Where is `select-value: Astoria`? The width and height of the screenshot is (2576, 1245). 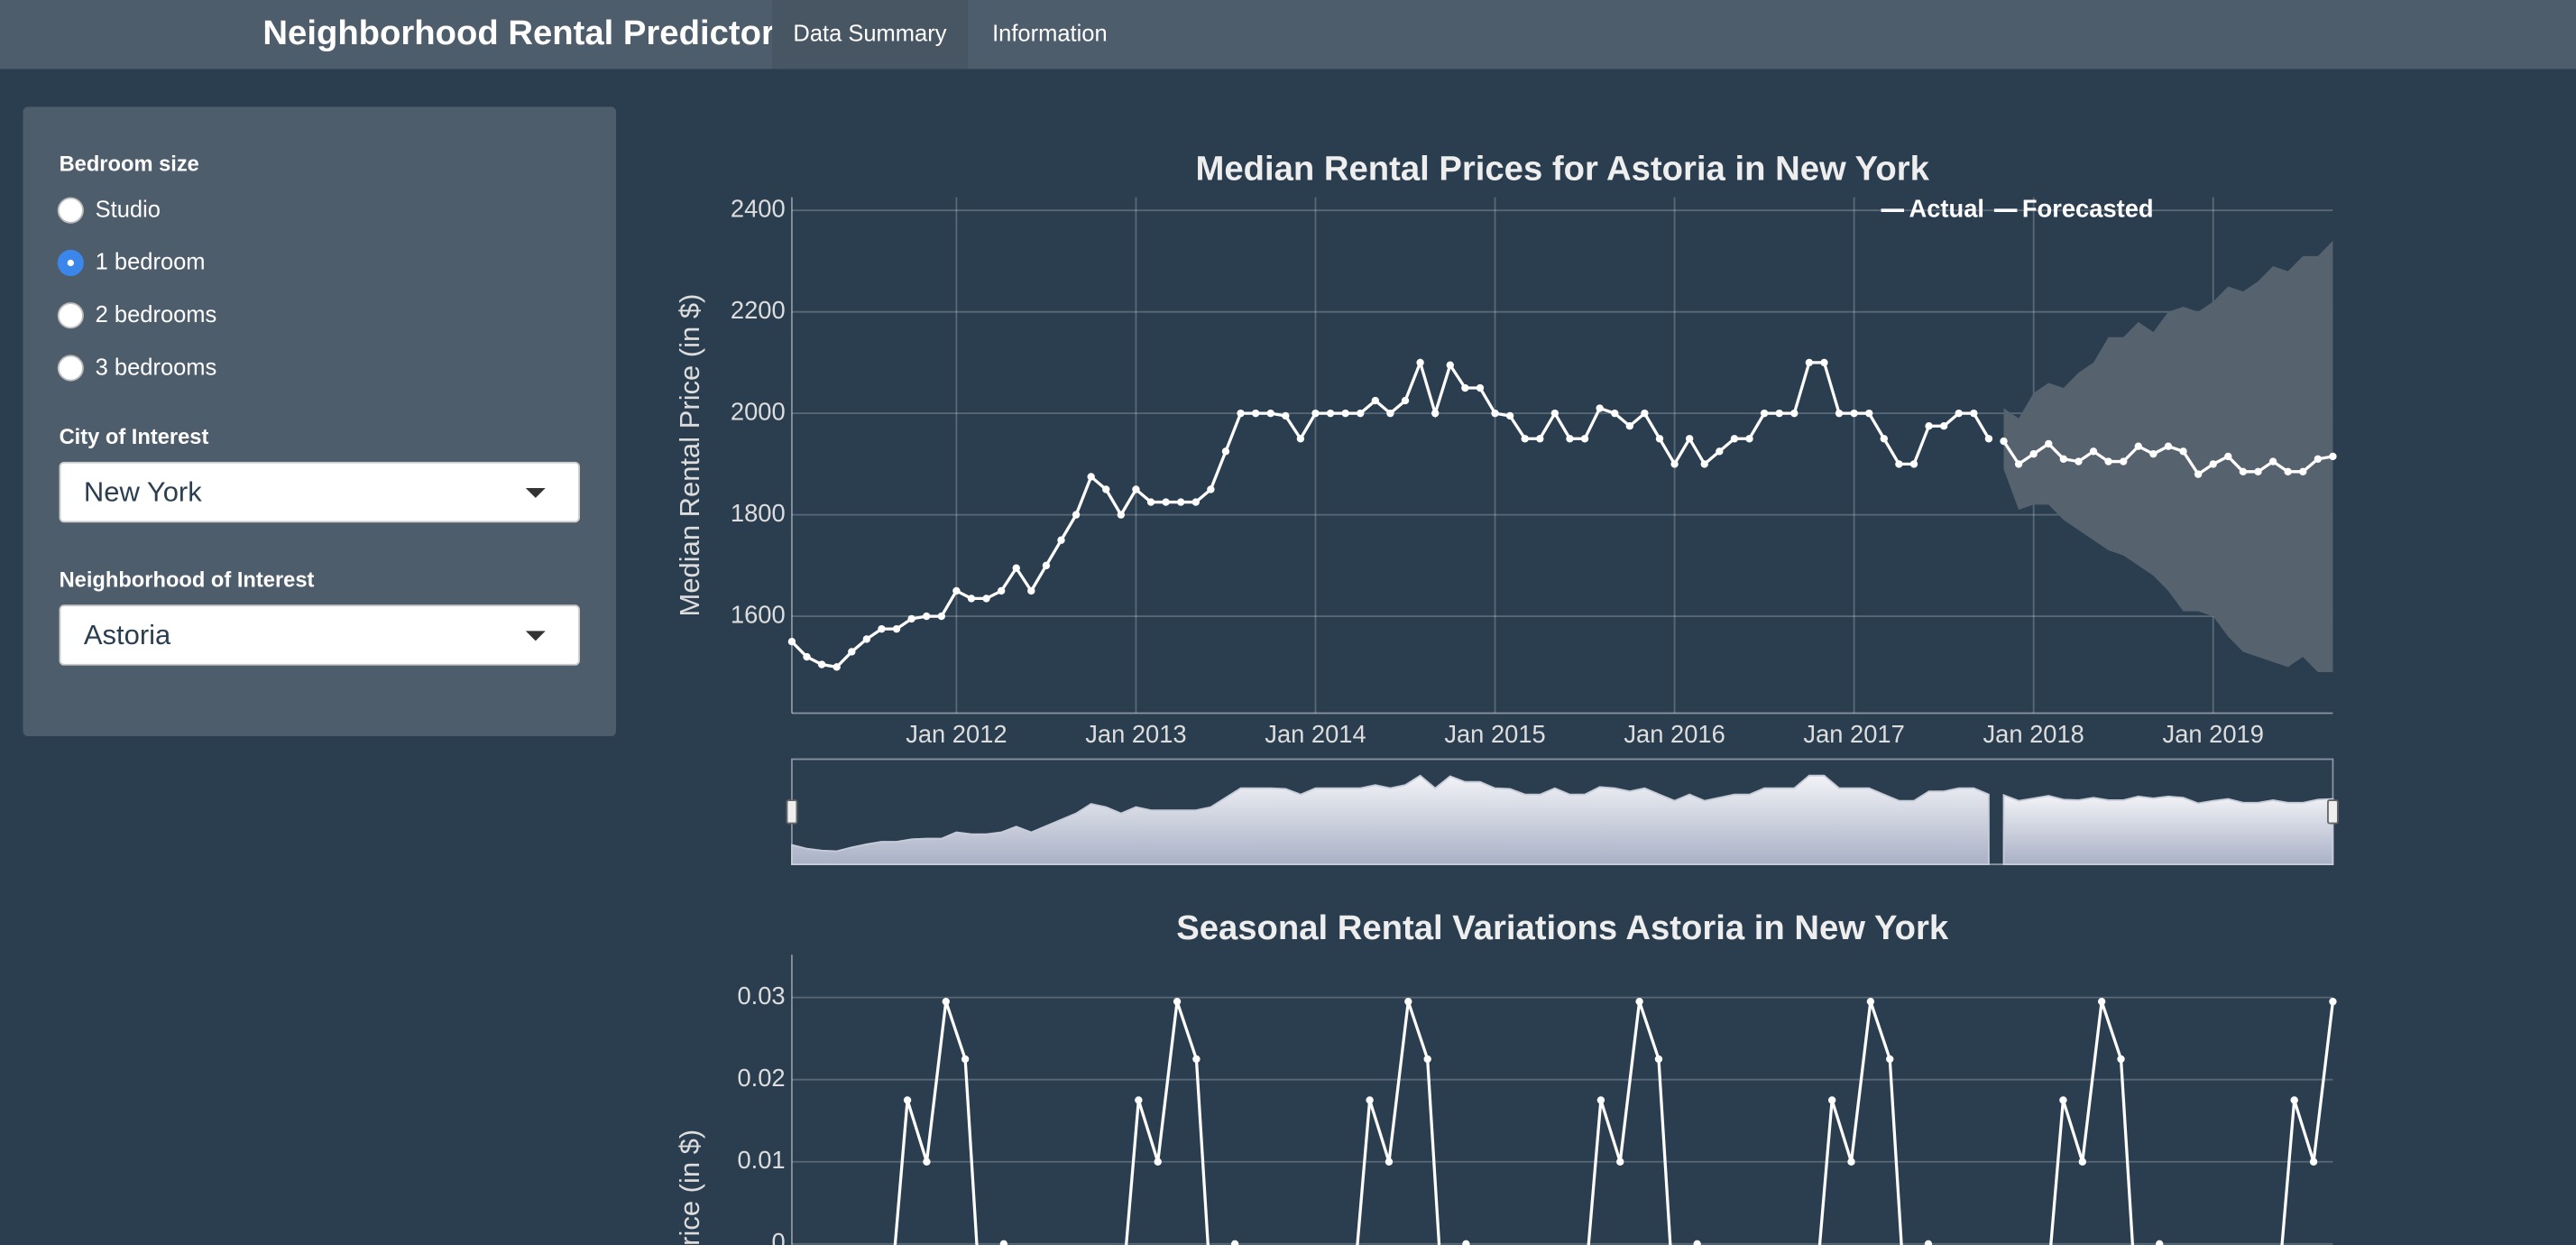 select-value: Astoria is located at coordinates (127, 635).